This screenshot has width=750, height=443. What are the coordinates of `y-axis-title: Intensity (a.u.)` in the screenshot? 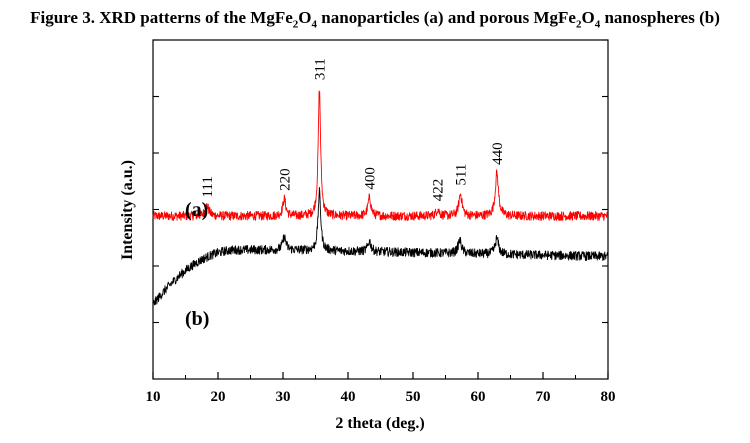 It's located at (127, 210).